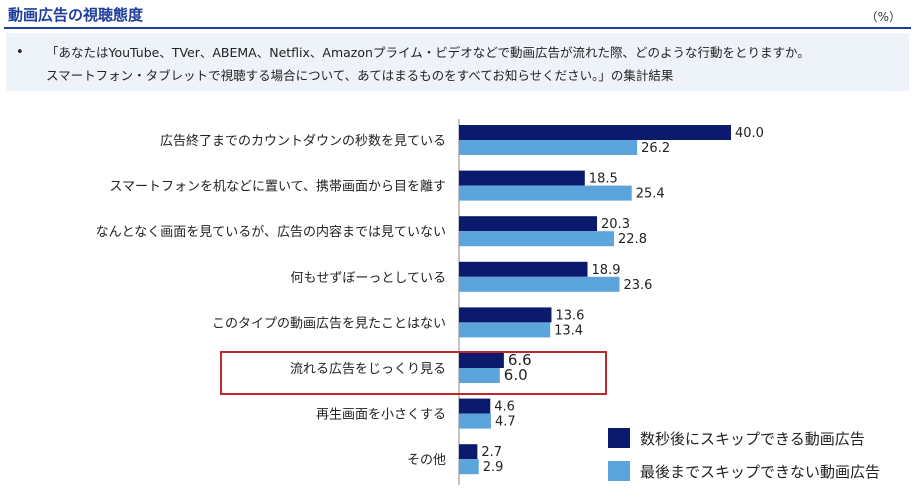 The image size is (915, 493). What do you see at coordinates (760, 472) in the screenshot?
I see `legend-label-2: 最後までスキップできない動画広告` at bounding box center [760, 472].